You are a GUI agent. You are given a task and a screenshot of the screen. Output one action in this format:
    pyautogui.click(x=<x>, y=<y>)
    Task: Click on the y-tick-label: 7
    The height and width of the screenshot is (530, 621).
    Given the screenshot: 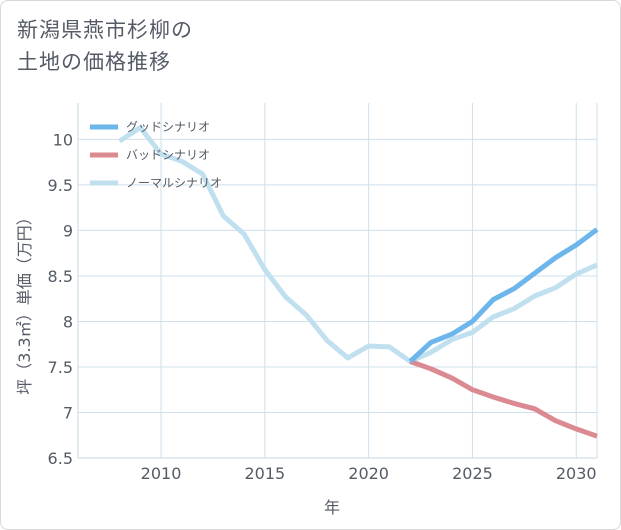 What is the action you would take?
    pyautogui.click(x=68, y=412)
    